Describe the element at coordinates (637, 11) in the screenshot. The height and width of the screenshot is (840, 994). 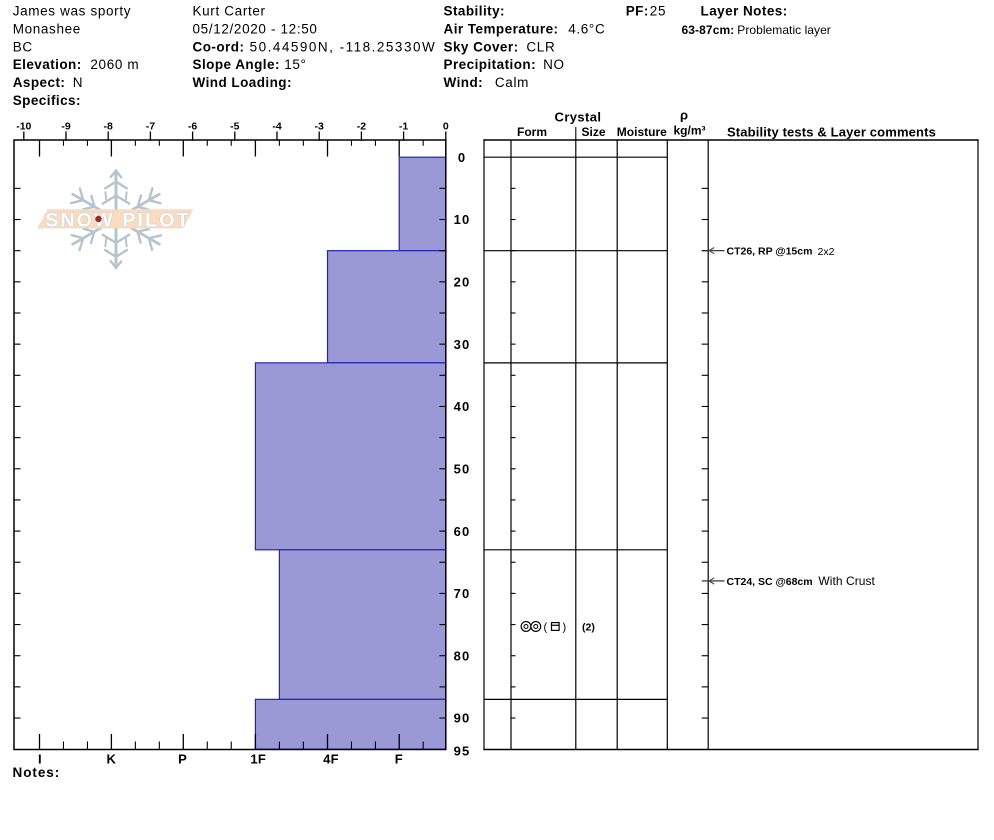
I see `svg-text: PF:` at that location.